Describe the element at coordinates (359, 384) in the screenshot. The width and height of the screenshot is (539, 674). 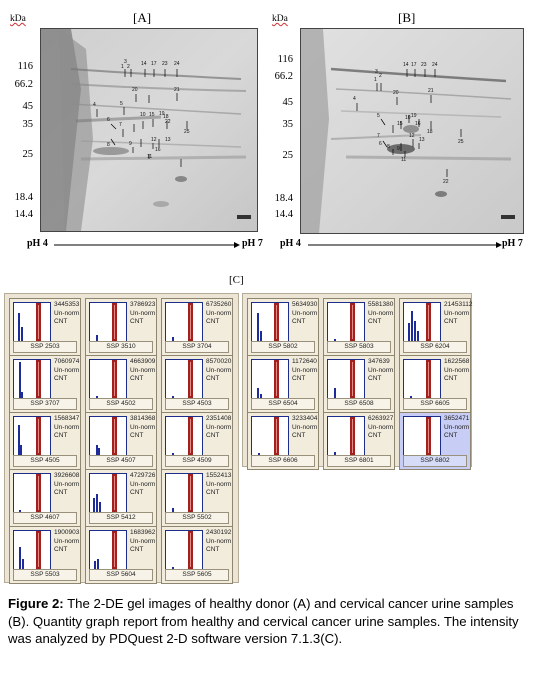
I see `quantity-graph-tile: 347639 Un-norm CNT SSP 6508` at that location.